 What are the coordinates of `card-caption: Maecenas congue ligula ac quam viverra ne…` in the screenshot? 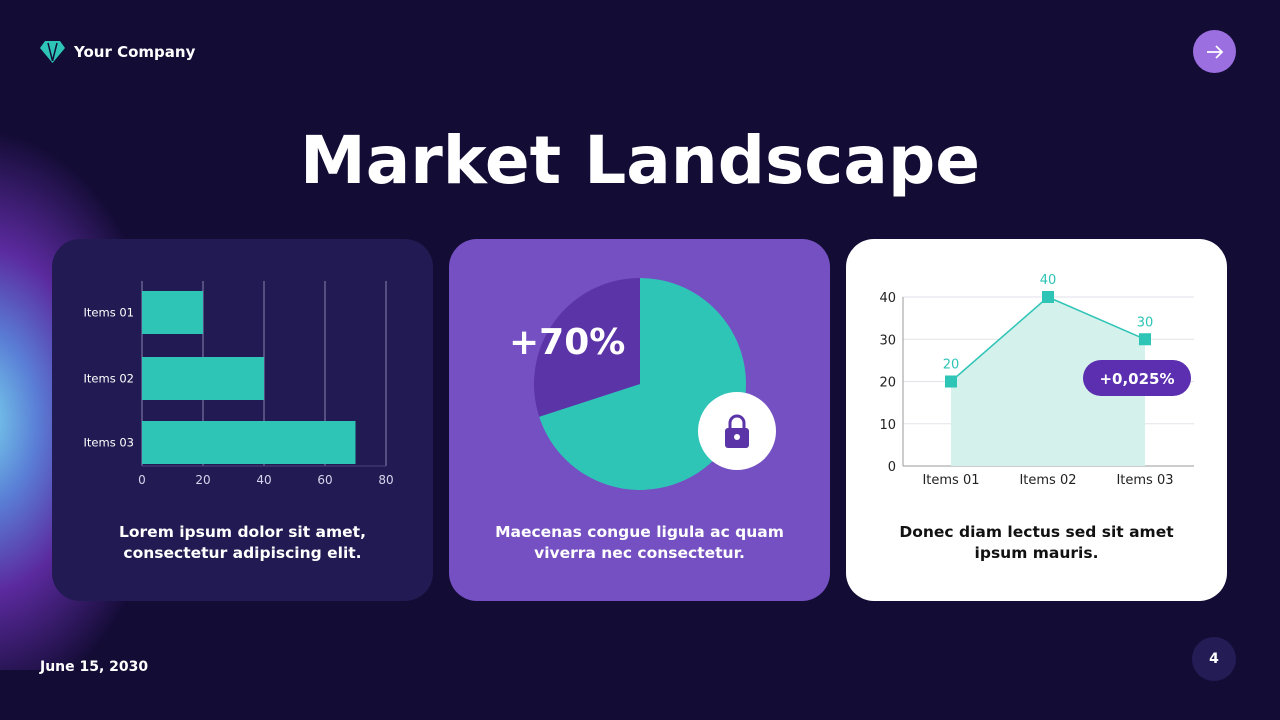 It's located at (639, 542).